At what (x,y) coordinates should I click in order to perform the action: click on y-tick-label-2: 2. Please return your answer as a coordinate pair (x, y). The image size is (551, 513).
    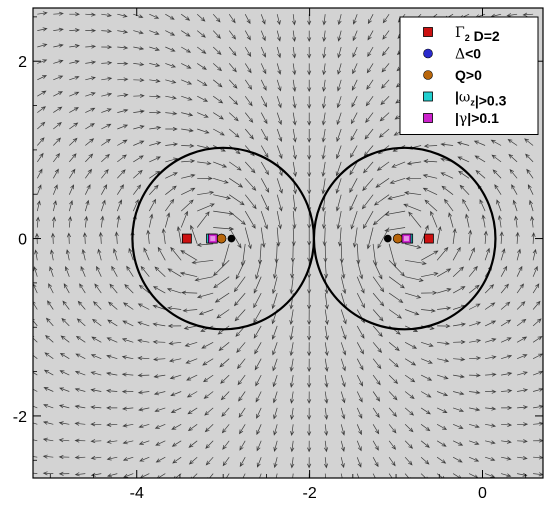
    Looking at the image, I should click on (22, 62).